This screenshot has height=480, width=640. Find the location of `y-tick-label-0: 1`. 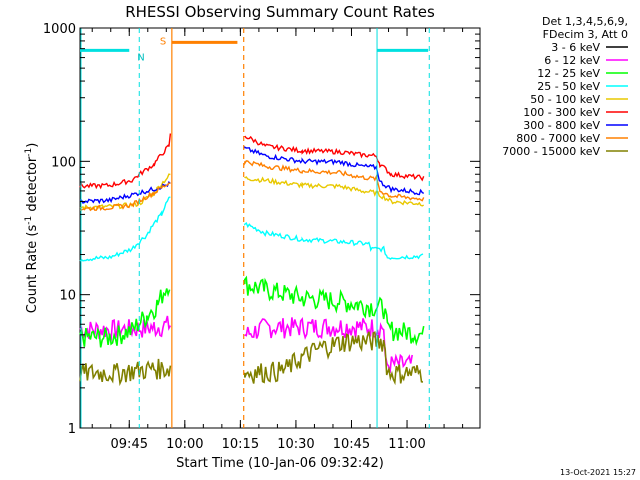

y-tick-label-0: 1 is located at coordinates (72, 429).